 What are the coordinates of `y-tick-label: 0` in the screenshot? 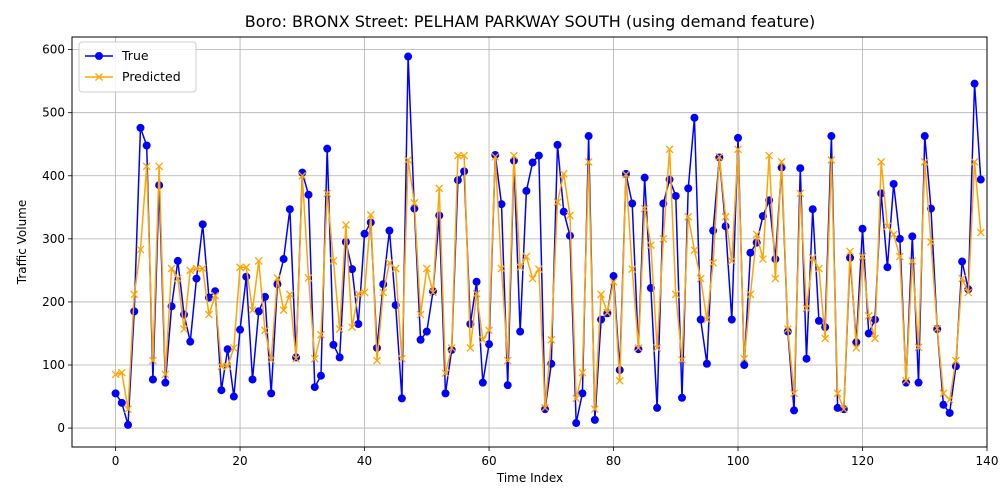 It's located at (61, 428).